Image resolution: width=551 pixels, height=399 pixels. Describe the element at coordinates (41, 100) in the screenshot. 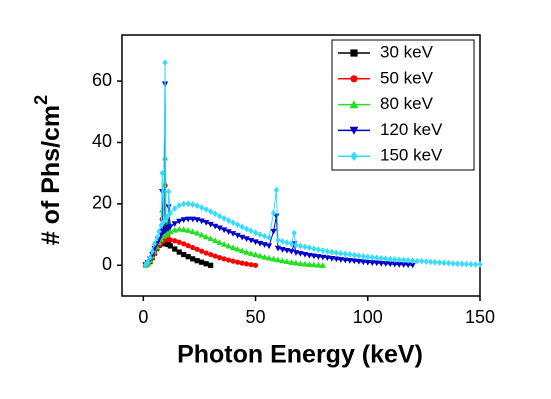

I see `y-axis-label-sup: 2` at that location.